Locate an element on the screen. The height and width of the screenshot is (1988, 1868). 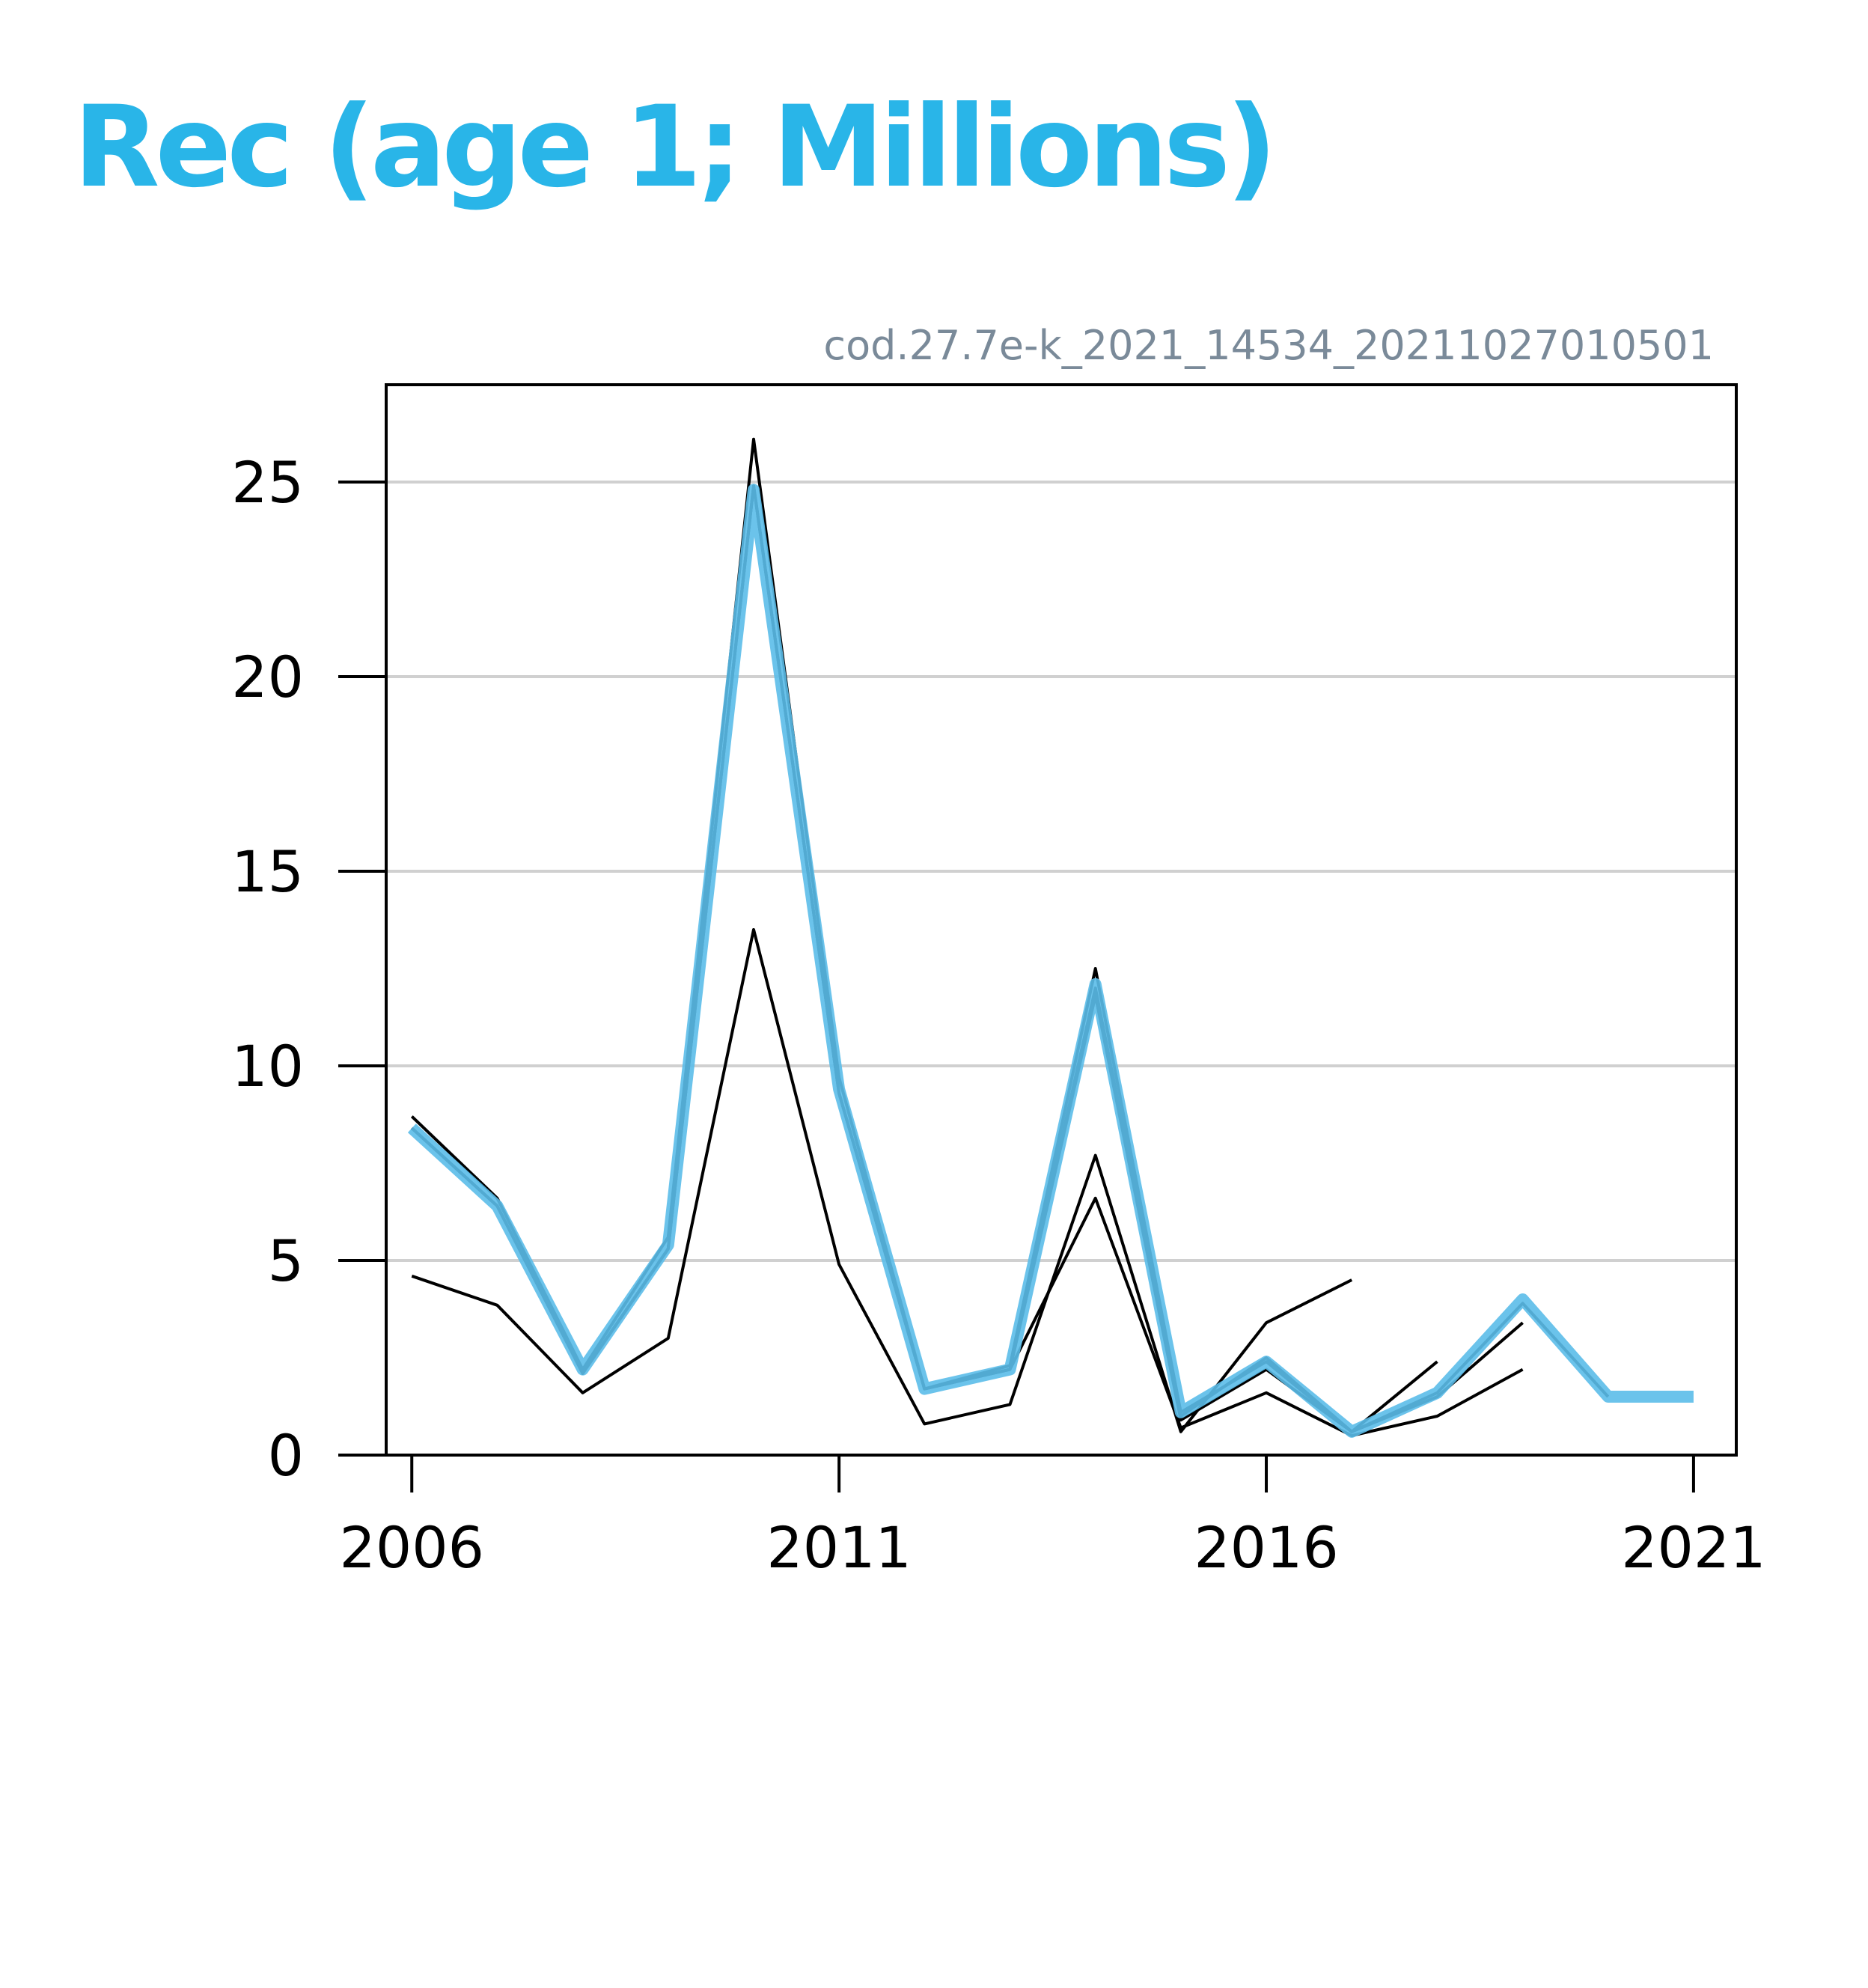
y-tick-label: 25 is located at coordinates (268, 482).